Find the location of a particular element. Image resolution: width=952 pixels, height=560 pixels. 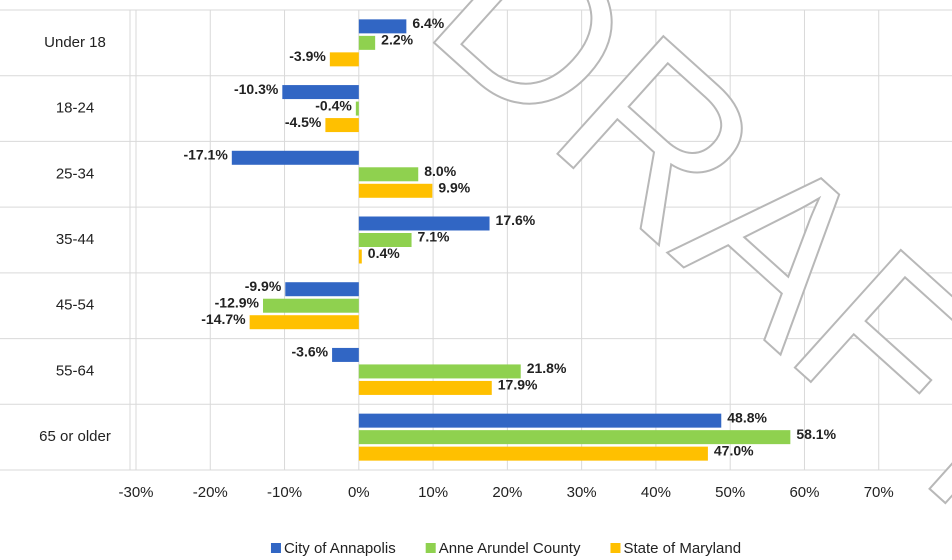

y-tick-label: 55-64 is located at coordinates (75, 370).